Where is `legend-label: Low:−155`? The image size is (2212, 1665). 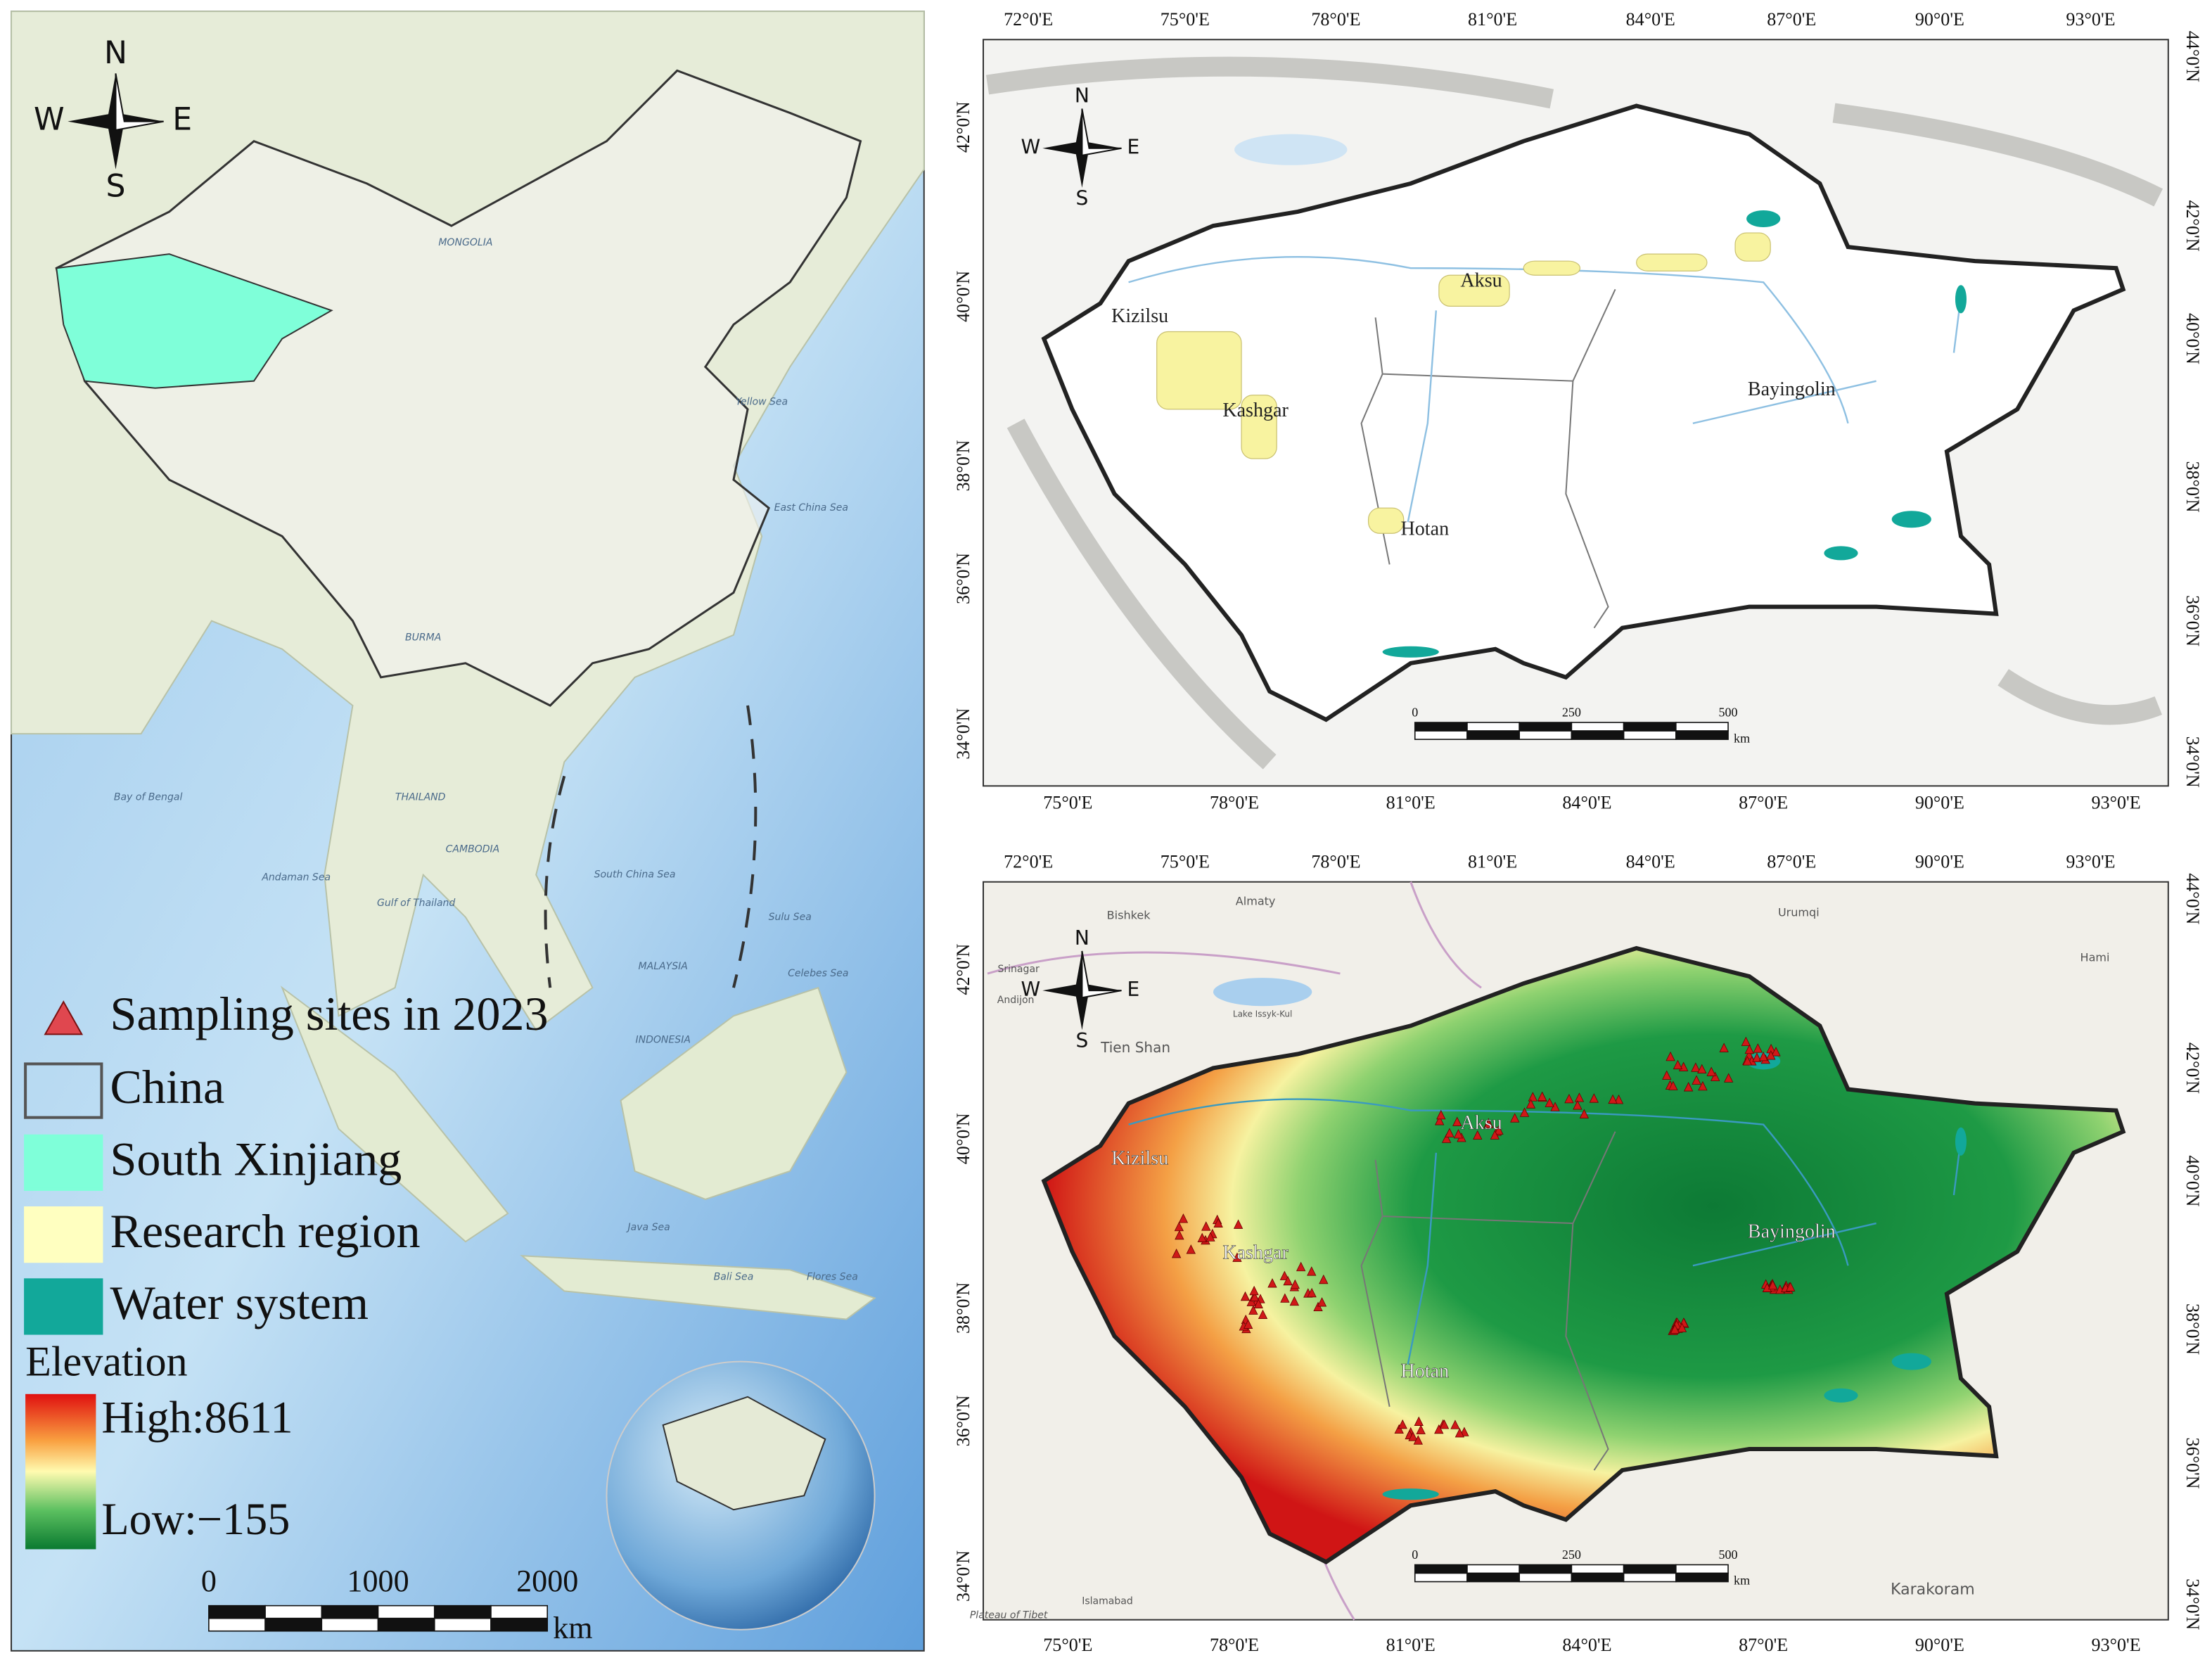 legend-label: Low:−155 is located at coordinates (195, 1519).